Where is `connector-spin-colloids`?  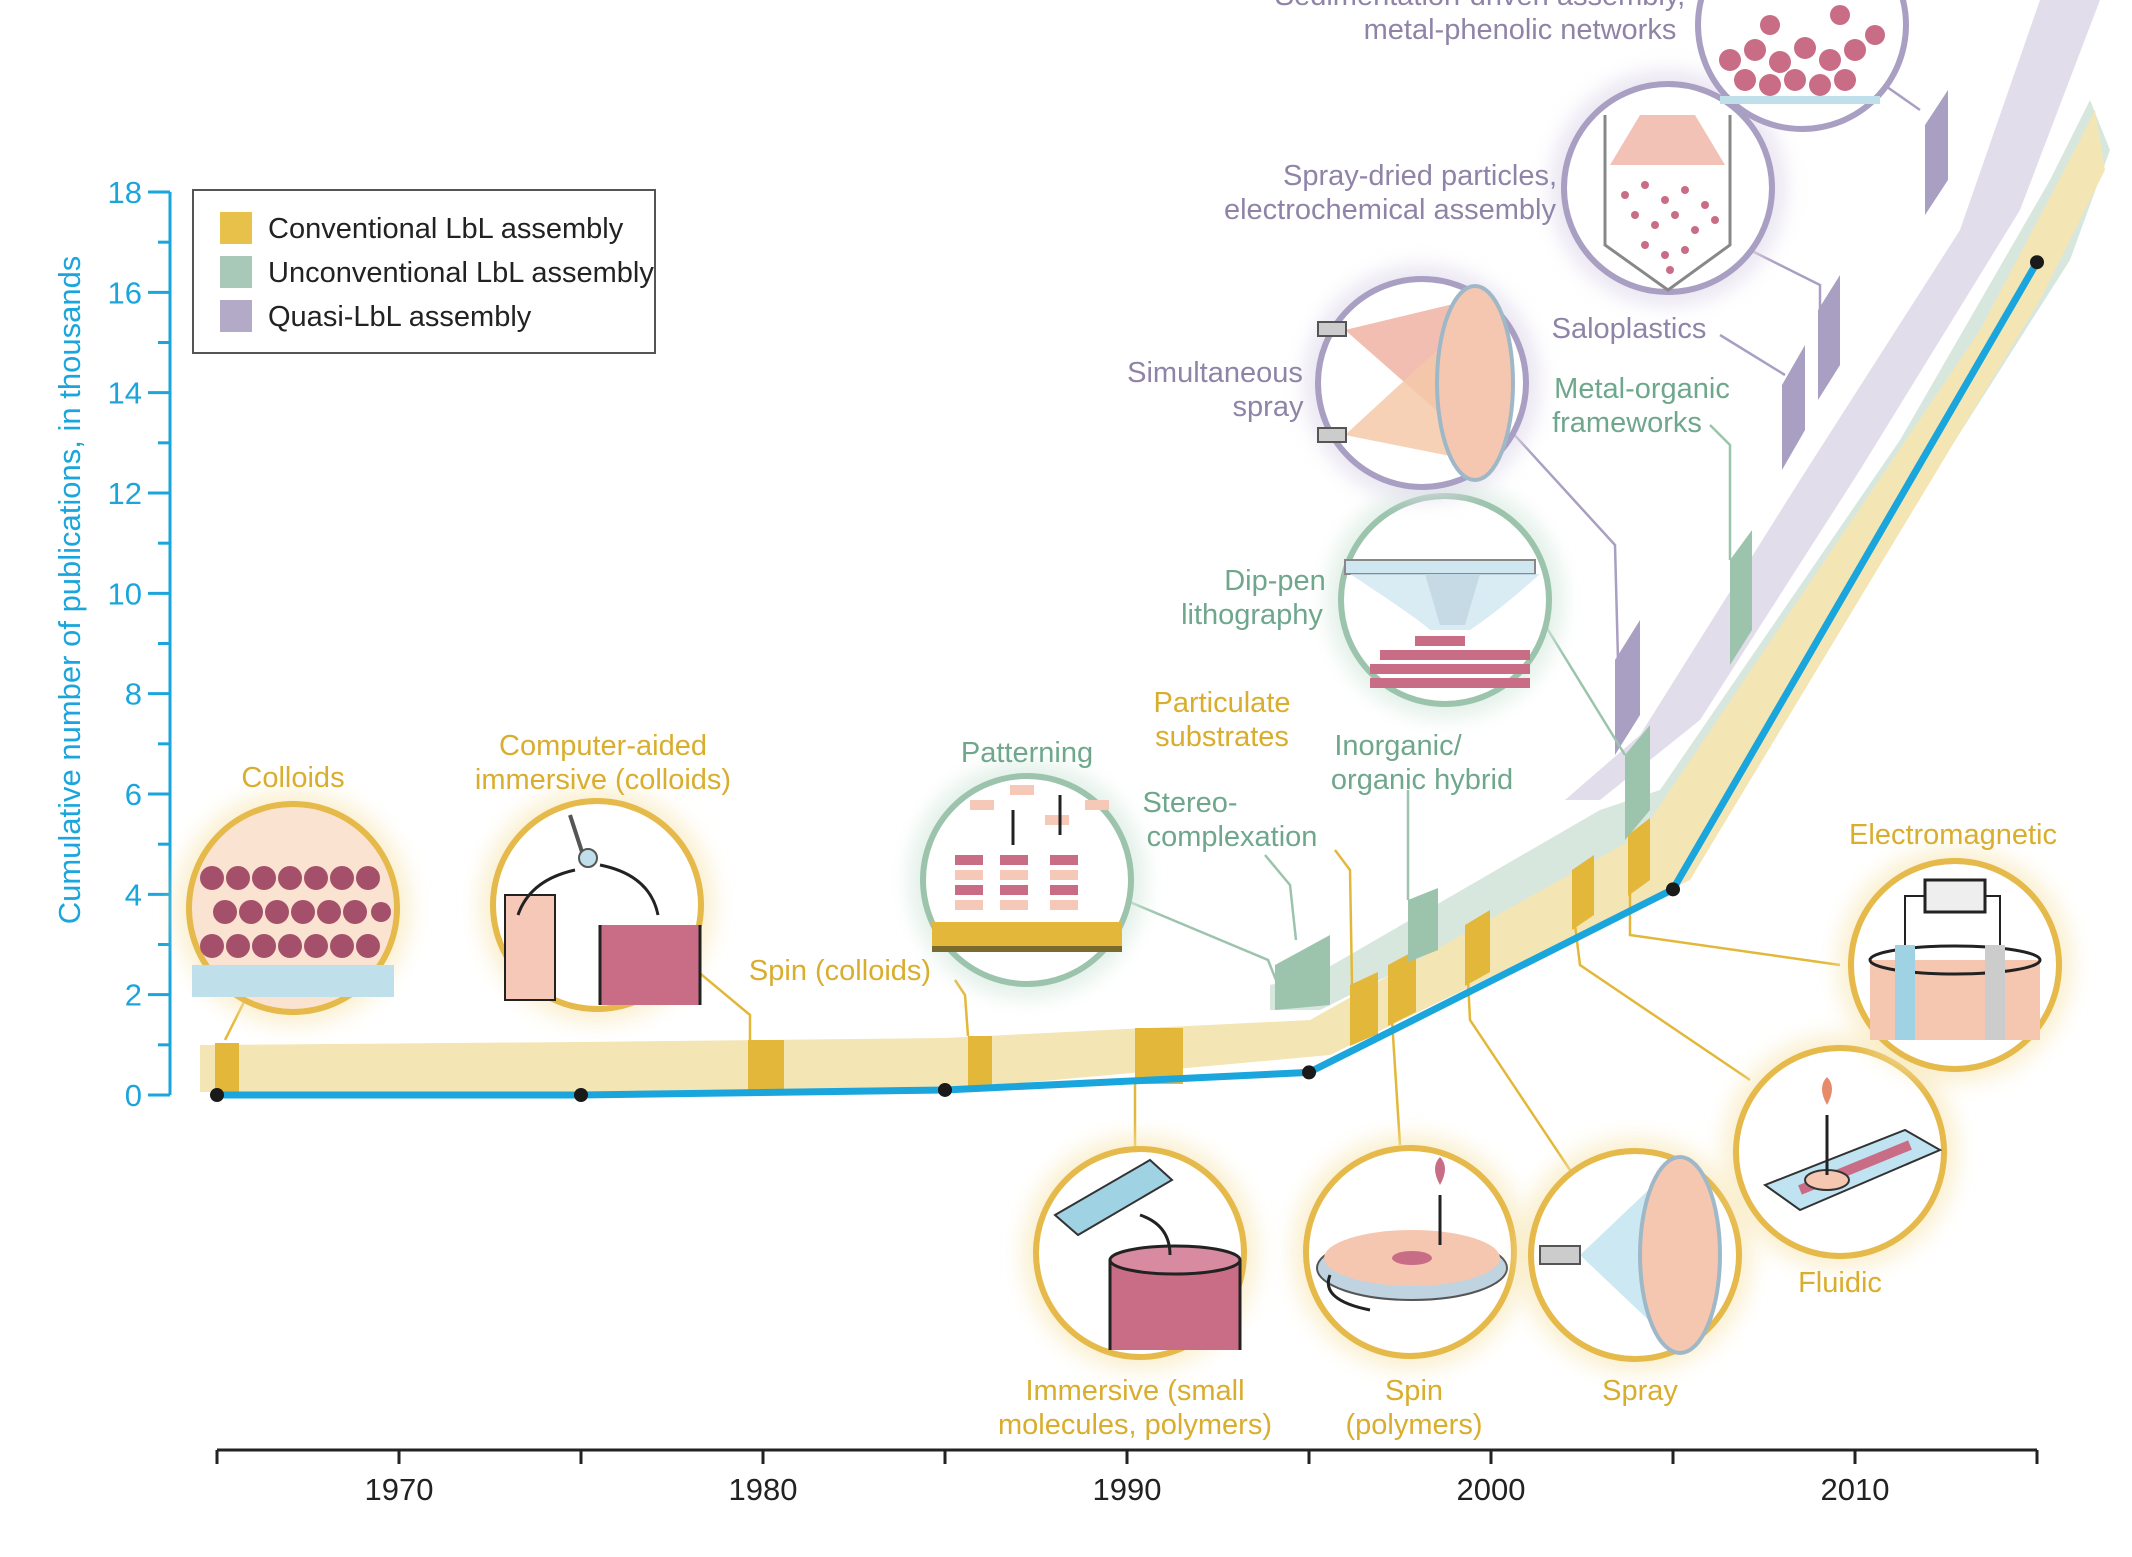 connector-spin-colloids is located at coordinates (961, 1008).